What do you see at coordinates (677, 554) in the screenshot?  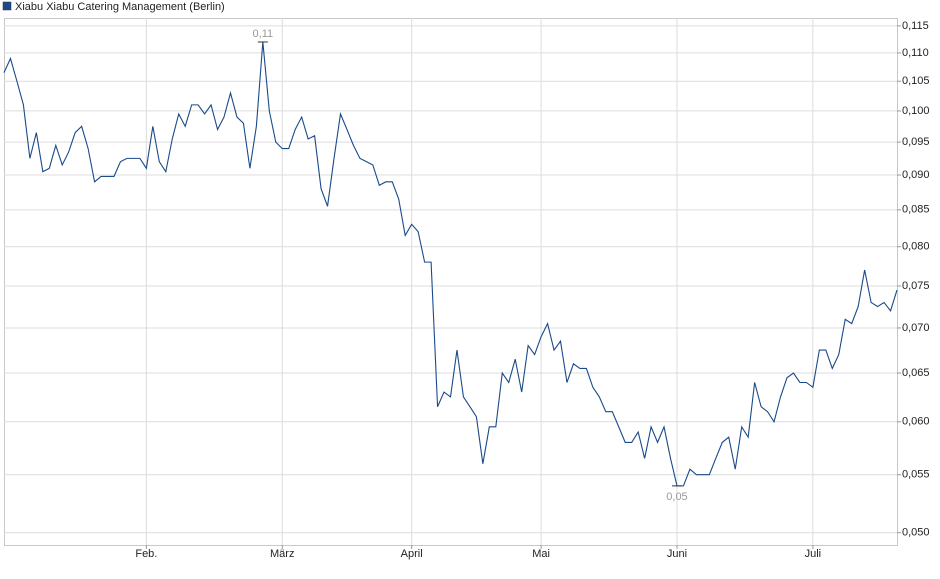 I see `x-tick-label: Juni` at bounding box center [677, 554].